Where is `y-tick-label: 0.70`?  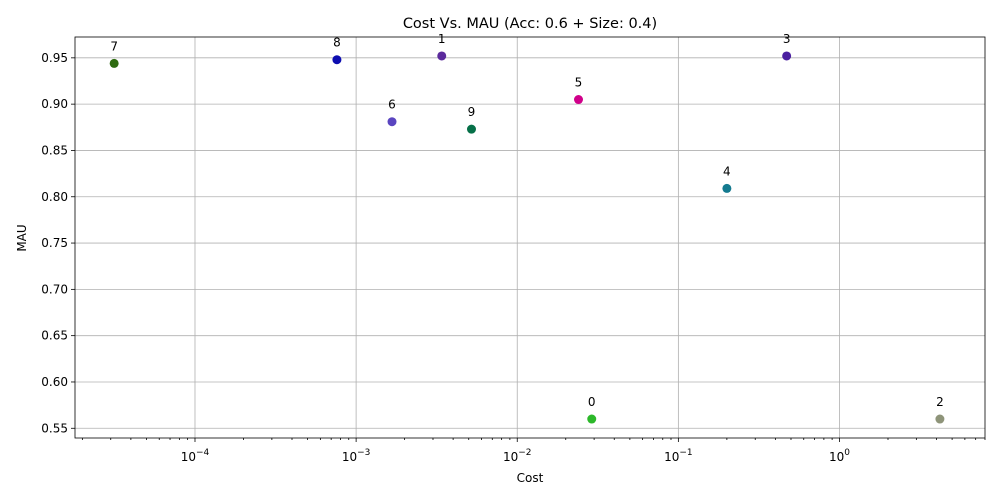 y-tick-label: 0.70 is located at coordinates (54, 289).